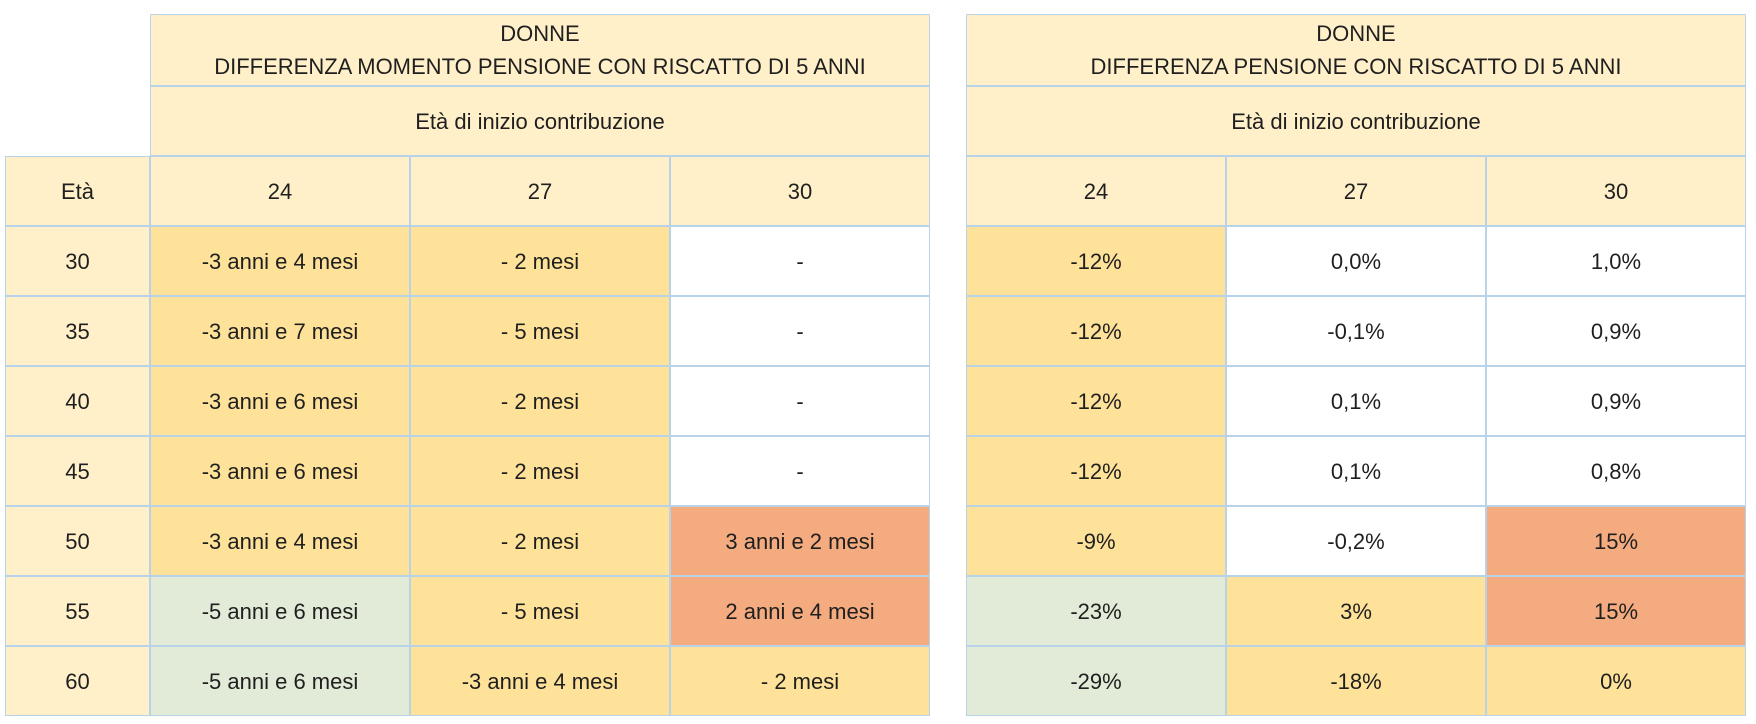  Describe the element at coordinates (1616, 471) in the screenshot. I see `table-cell: 0,8%` at that location.